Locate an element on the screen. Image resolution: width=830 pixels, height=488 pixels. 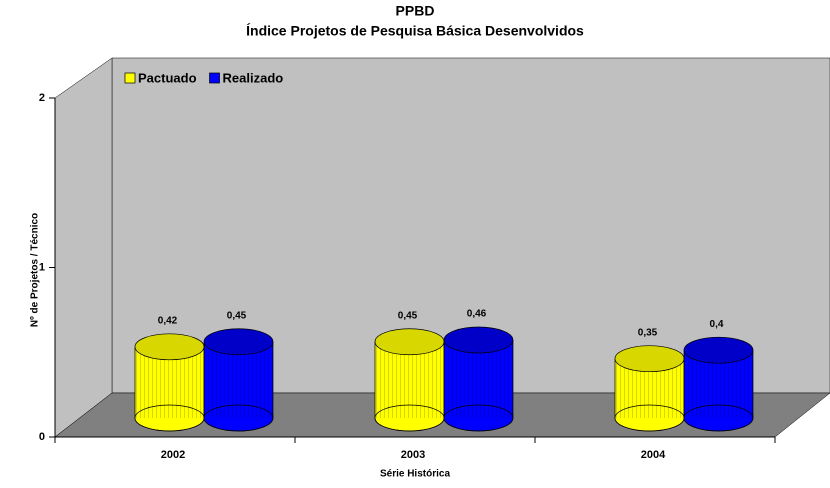
value-label: 0,35 is located at coordinates (648, 332).